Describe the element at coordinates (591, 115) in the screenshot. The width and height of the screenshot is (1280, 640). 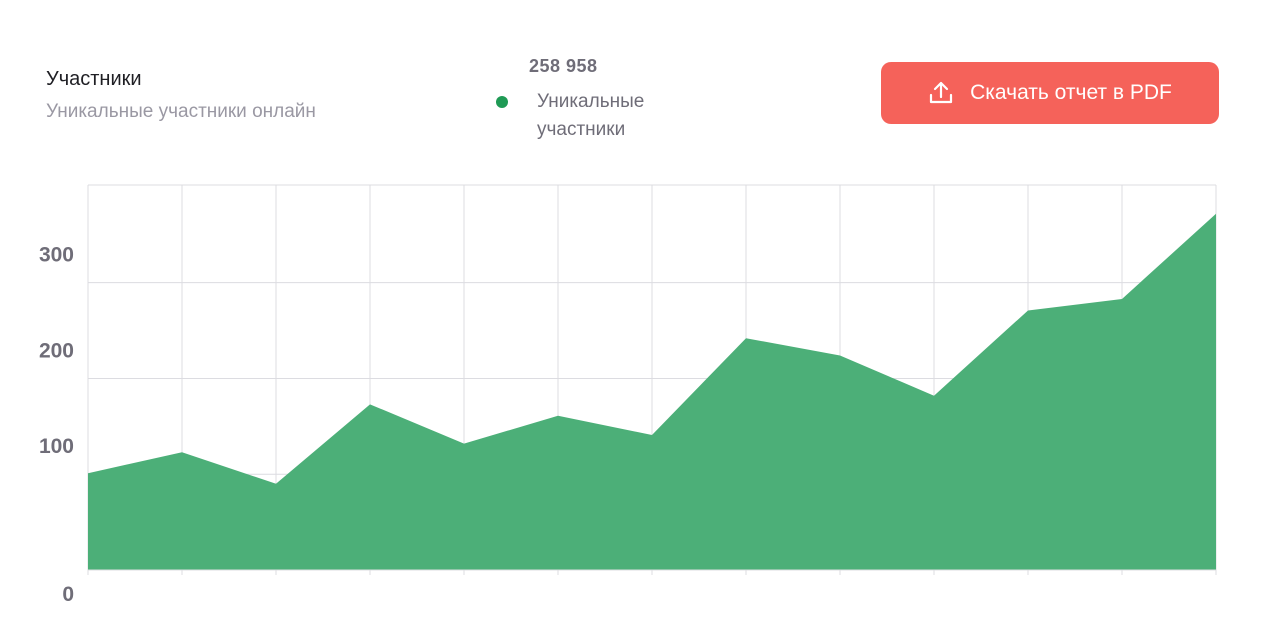
I see `legend-label: Уникальные участники` at that location.